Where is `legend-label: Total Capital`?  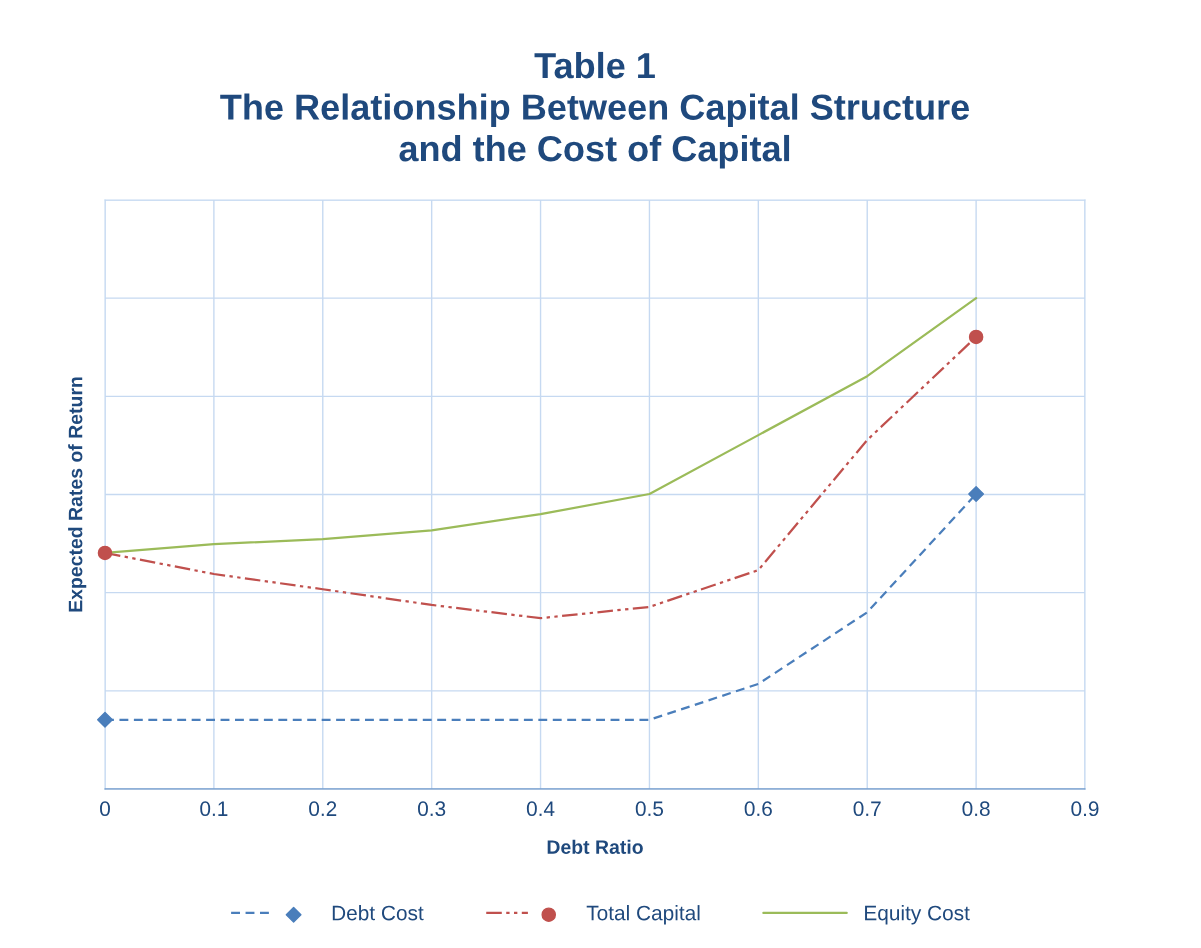
legend-label: Total Capital is located at coordinates (643, 915).